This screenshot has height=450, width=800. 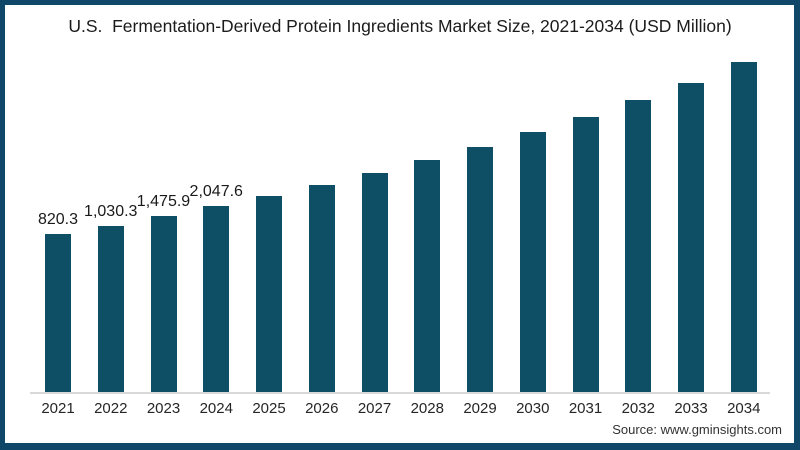 What do you see at coordinates (400, 393) in the screenshot?
I see `x-axis-line` at bounding box center [400, 393].